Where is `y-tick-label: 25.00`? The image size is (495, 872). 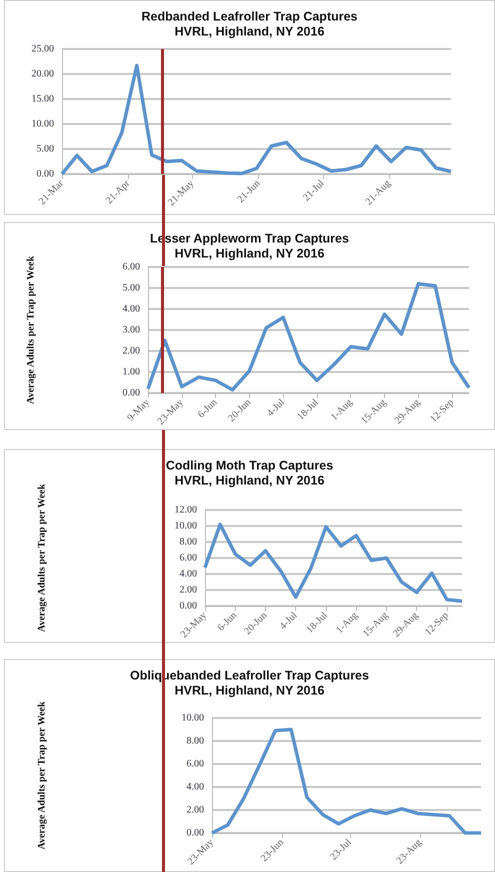 y-tick-label: 25.00 is located at coordinates (43, 49).